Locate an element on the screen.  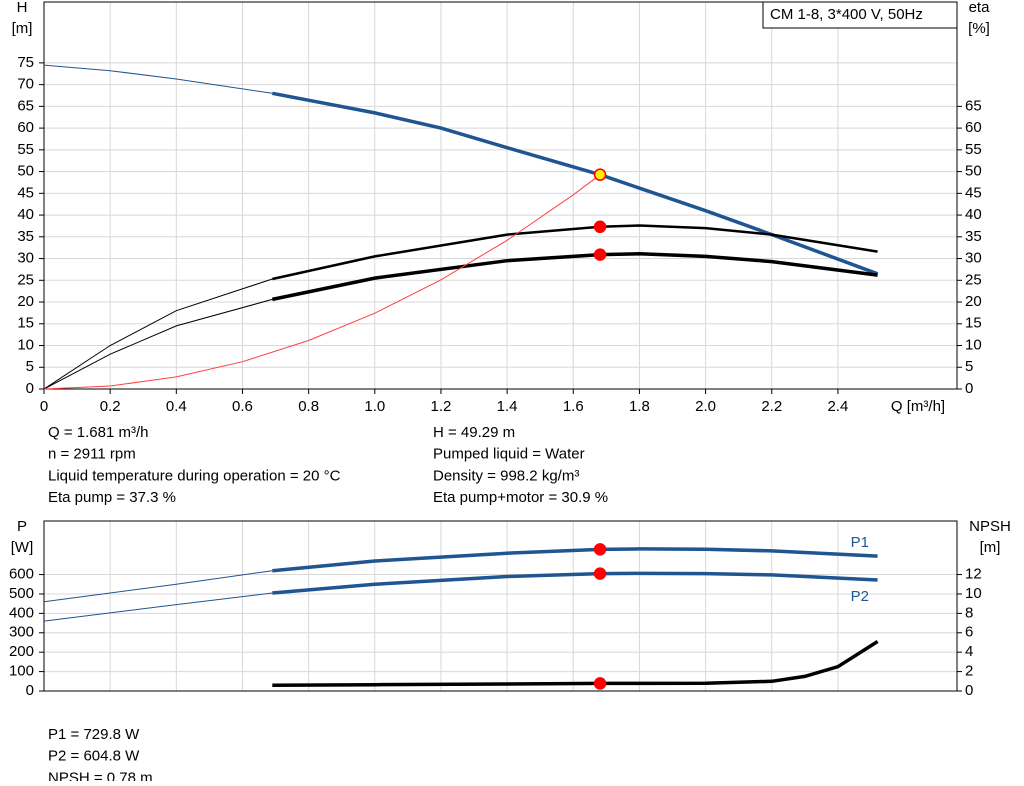
y2-axis-unit: [m] is located at coordinates (990, 547).